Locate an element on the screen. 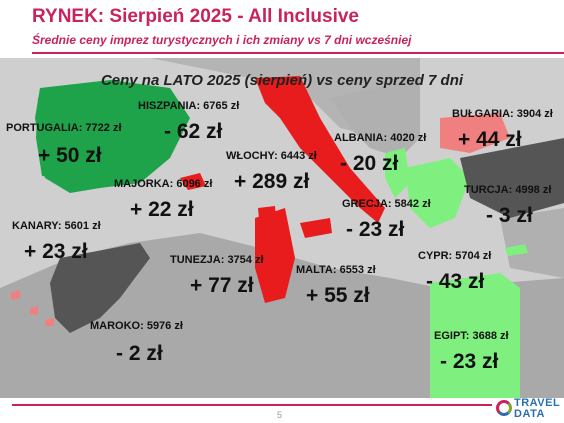  label-tunisia-change: + 77 zł is located at coordinates (222, 285).